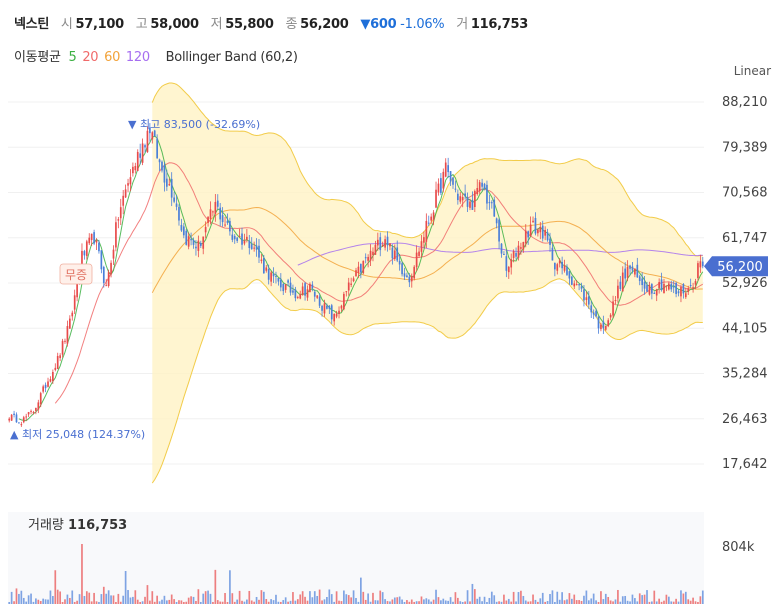 This screenshot has width=773, height=609. I want to click on ma-label: 이동평균, so click(37, 57).